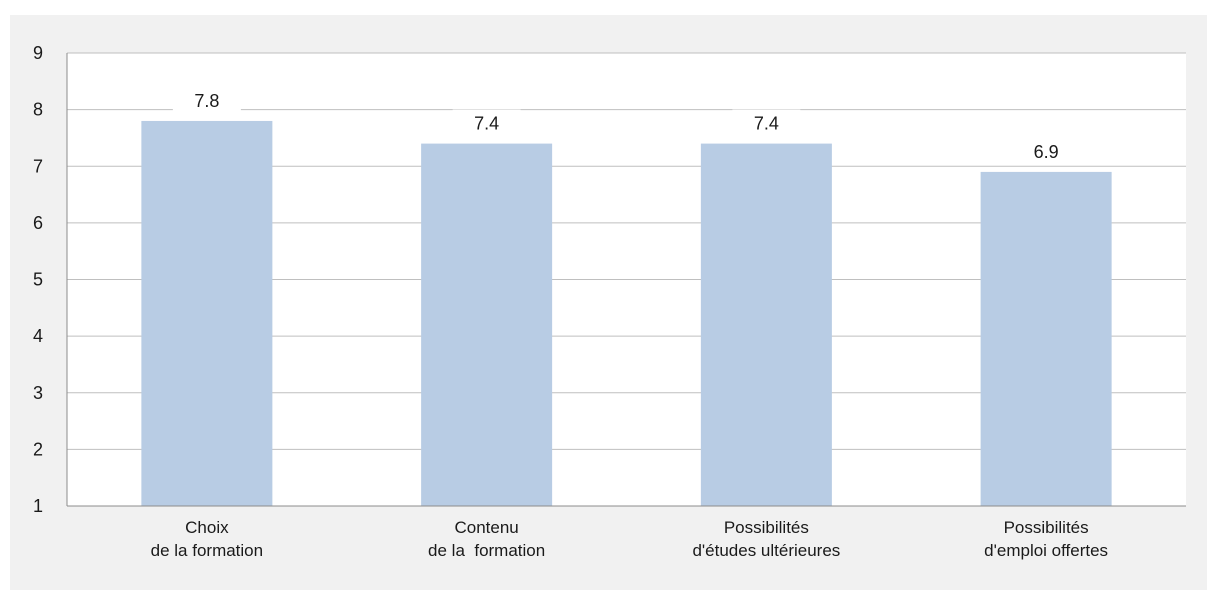 The height and width of the screenshot is (590, 1217). What do you see at coordinates (626, 125) in the screenshot?
I see `value-labels: 7.8 7.4 7.4 6.9` at bounding box center [626, 125].